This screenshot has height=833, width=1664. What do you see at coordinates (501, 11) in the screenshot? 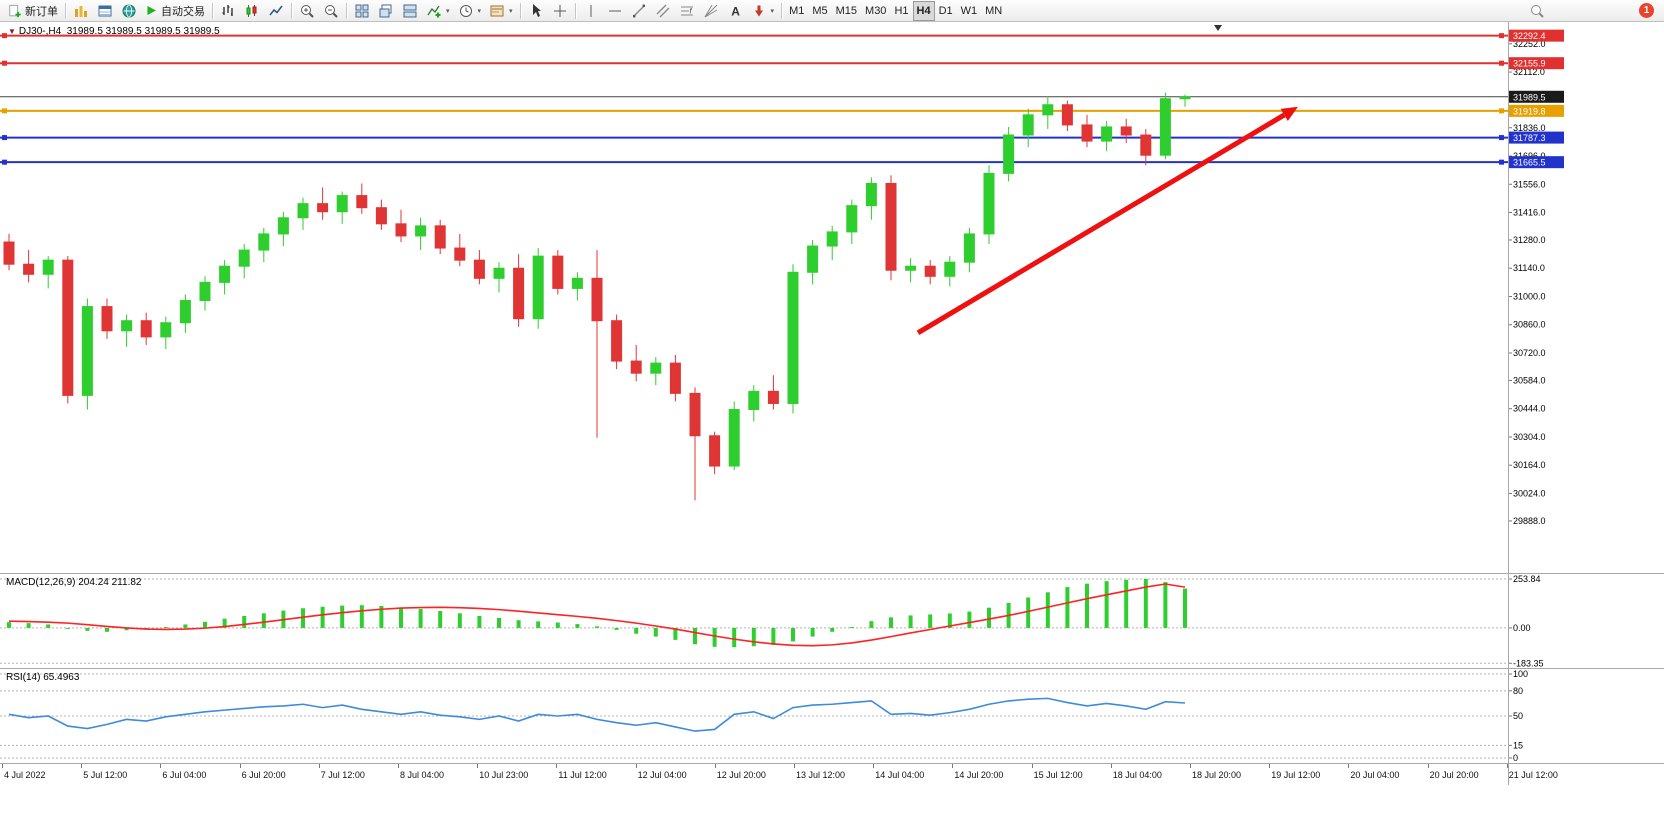
I see `templates-button: ▾` at bounding box center [501, 11].